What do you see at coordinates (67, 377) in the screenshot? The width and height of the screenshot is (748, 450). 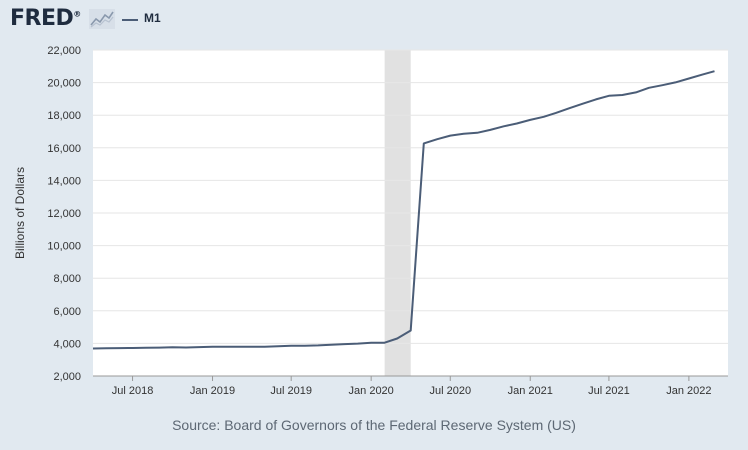 I see `y-tick-label: 2,000` at bounding box center [67, 377].